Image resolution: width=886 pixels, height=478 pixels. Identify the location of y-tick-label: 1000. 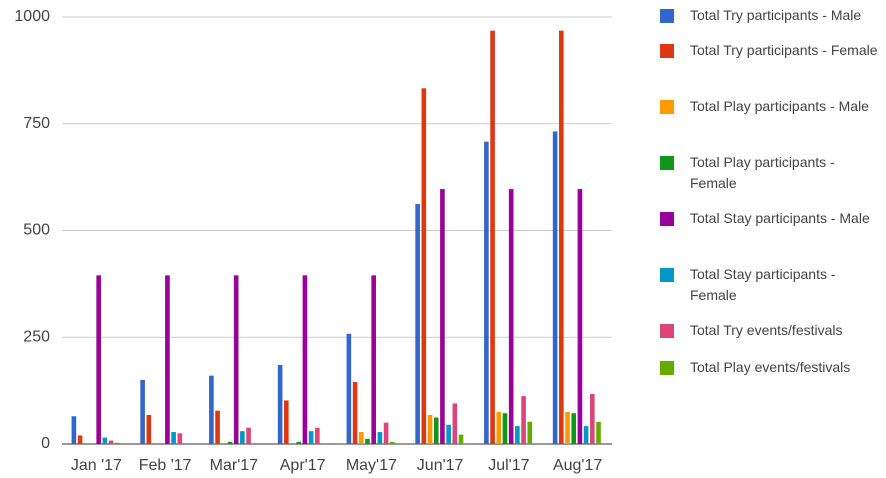
(32, 16).